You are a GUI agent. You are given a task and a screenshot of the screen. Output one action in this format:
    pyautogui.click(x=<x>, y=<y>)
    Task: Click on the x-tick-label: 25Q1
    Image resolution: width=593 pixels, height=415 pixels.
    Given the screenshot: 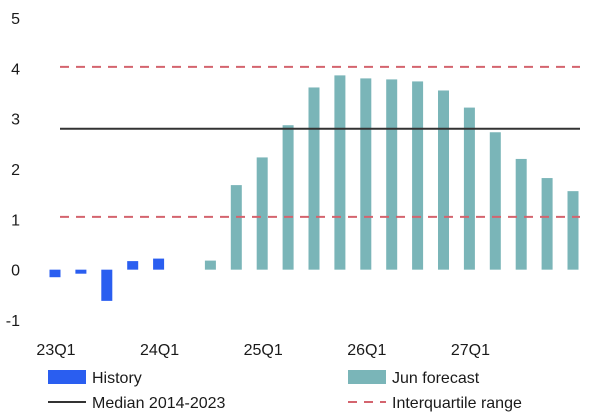 What is the action you would take?
    pyautogui.click(x=263, y=350)
    